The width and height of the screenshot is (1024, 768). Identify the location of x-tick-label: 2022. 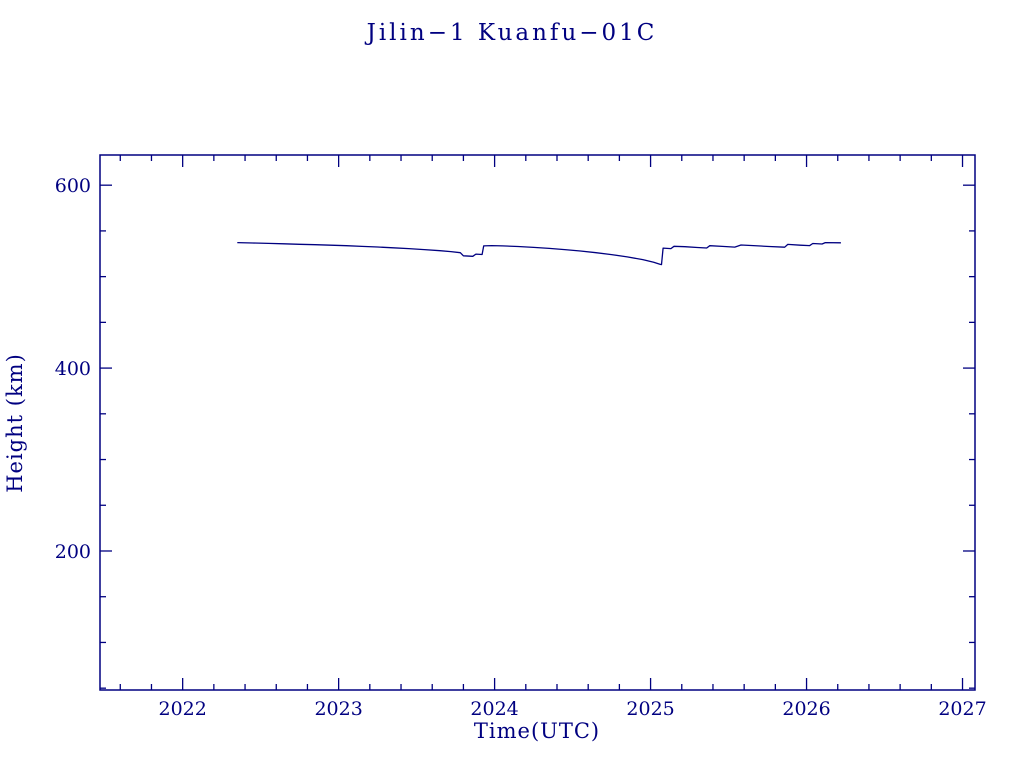
(182, 709).